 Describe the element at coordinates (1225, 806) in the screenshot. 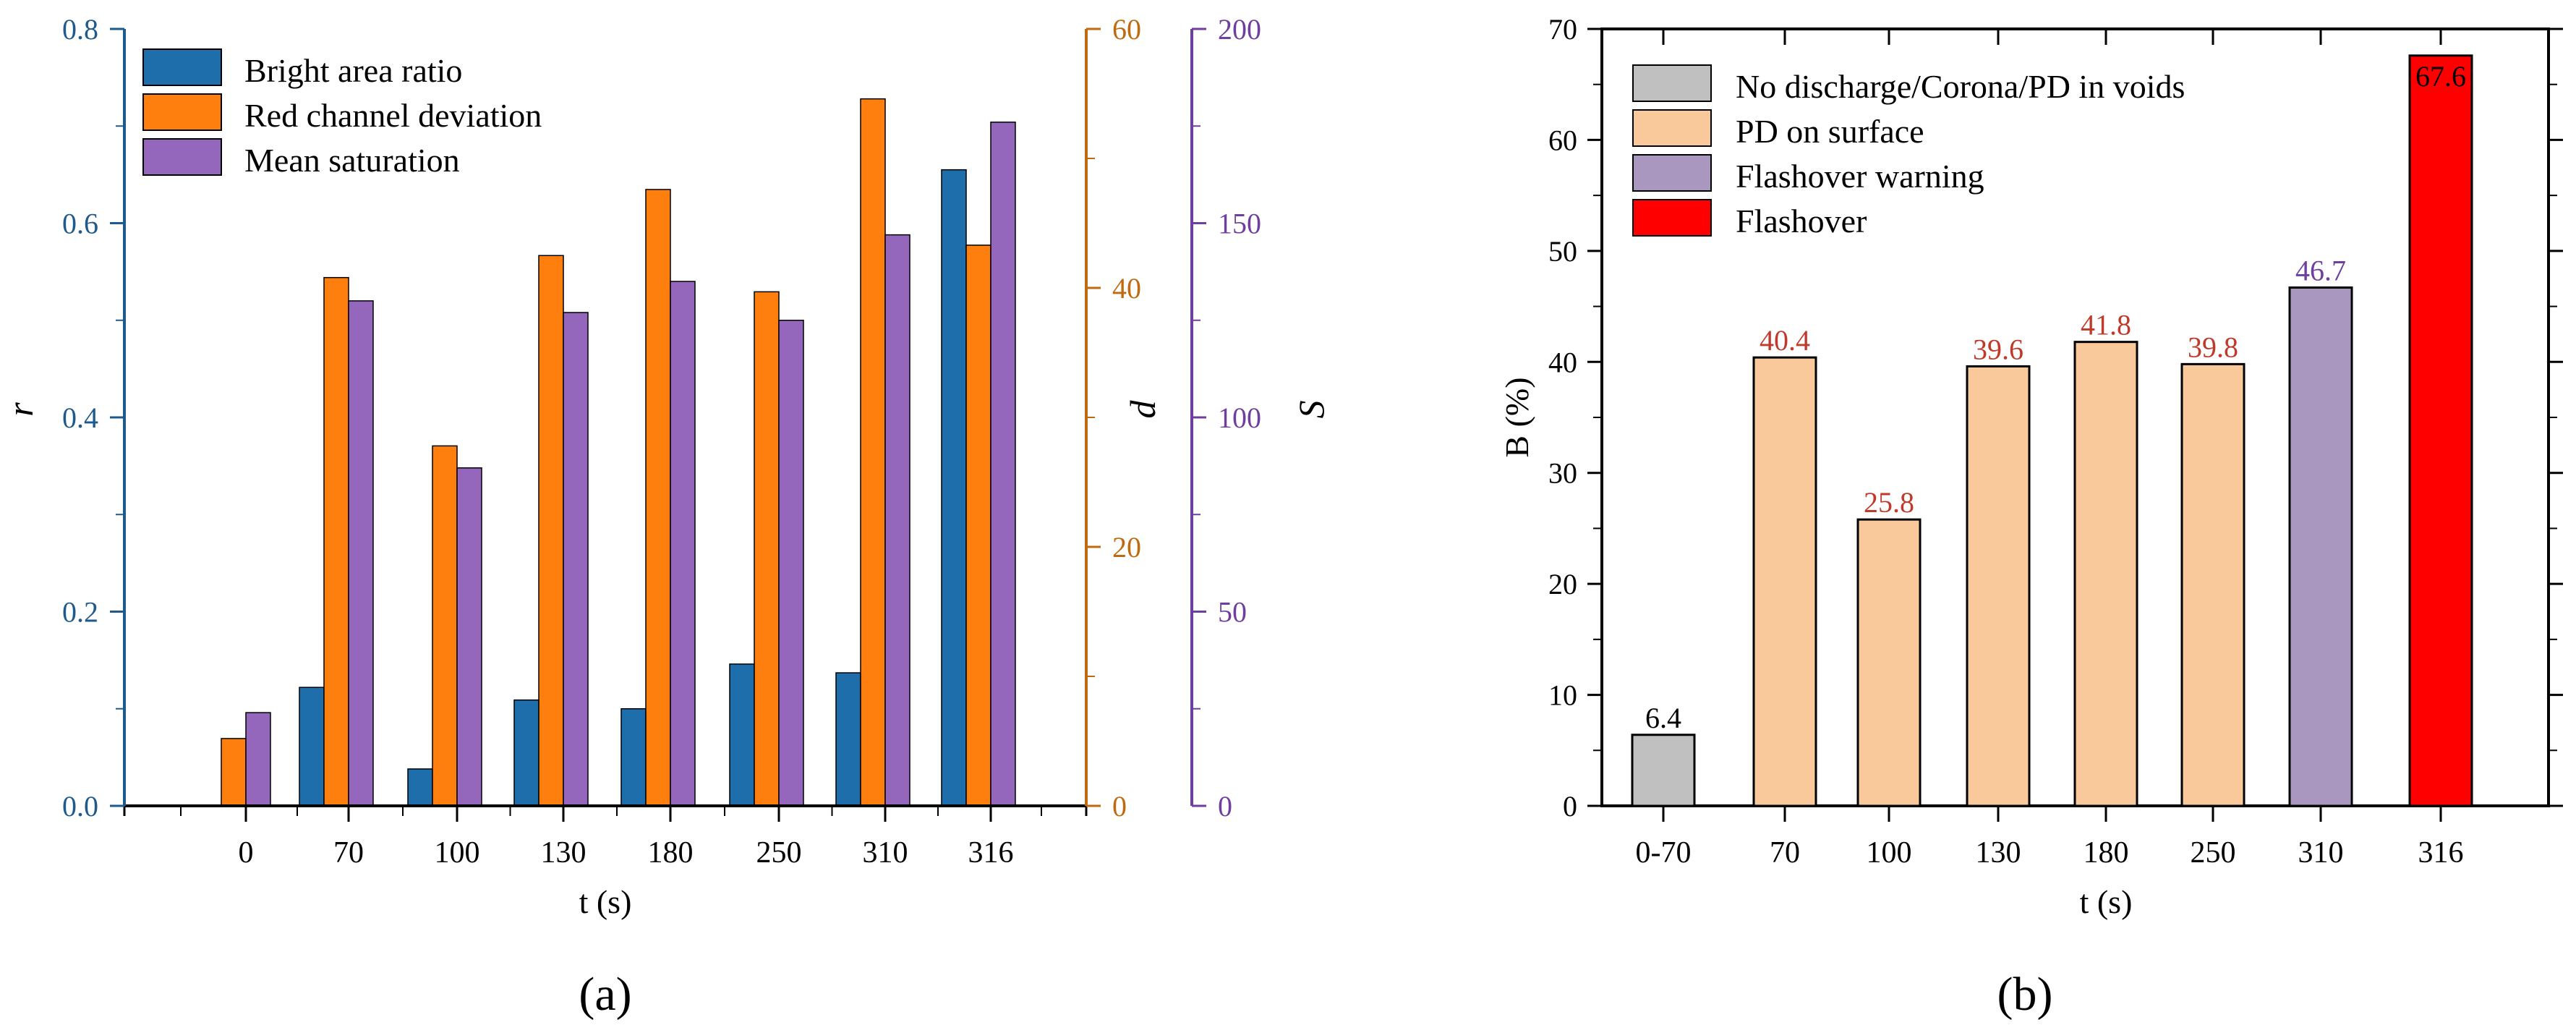

I see `panel-a-S-tick-label: 0` at that location.